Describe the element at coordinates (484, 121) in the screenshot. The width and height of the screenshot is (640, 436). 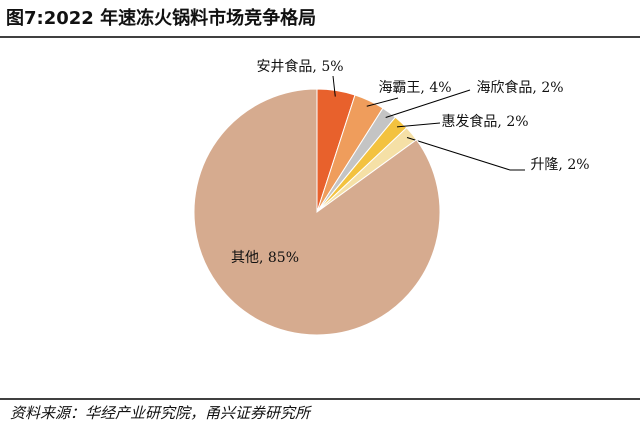
I see `data-label: 惠发食品, 2%` at that location.